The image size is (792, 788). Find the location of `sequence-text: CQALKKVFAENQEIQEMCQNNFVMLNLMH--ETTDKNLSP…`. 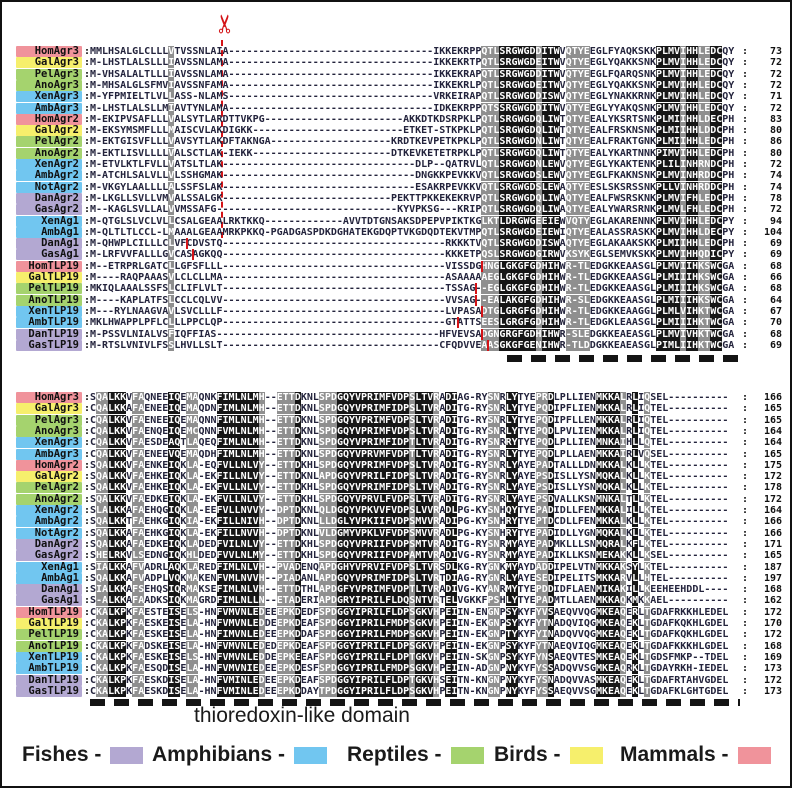

sequence-text: CQALKKVFAENQEIQEMCQNNFVMLNLMH--ETTDKNLSP… is located at coordinates (409, 431).